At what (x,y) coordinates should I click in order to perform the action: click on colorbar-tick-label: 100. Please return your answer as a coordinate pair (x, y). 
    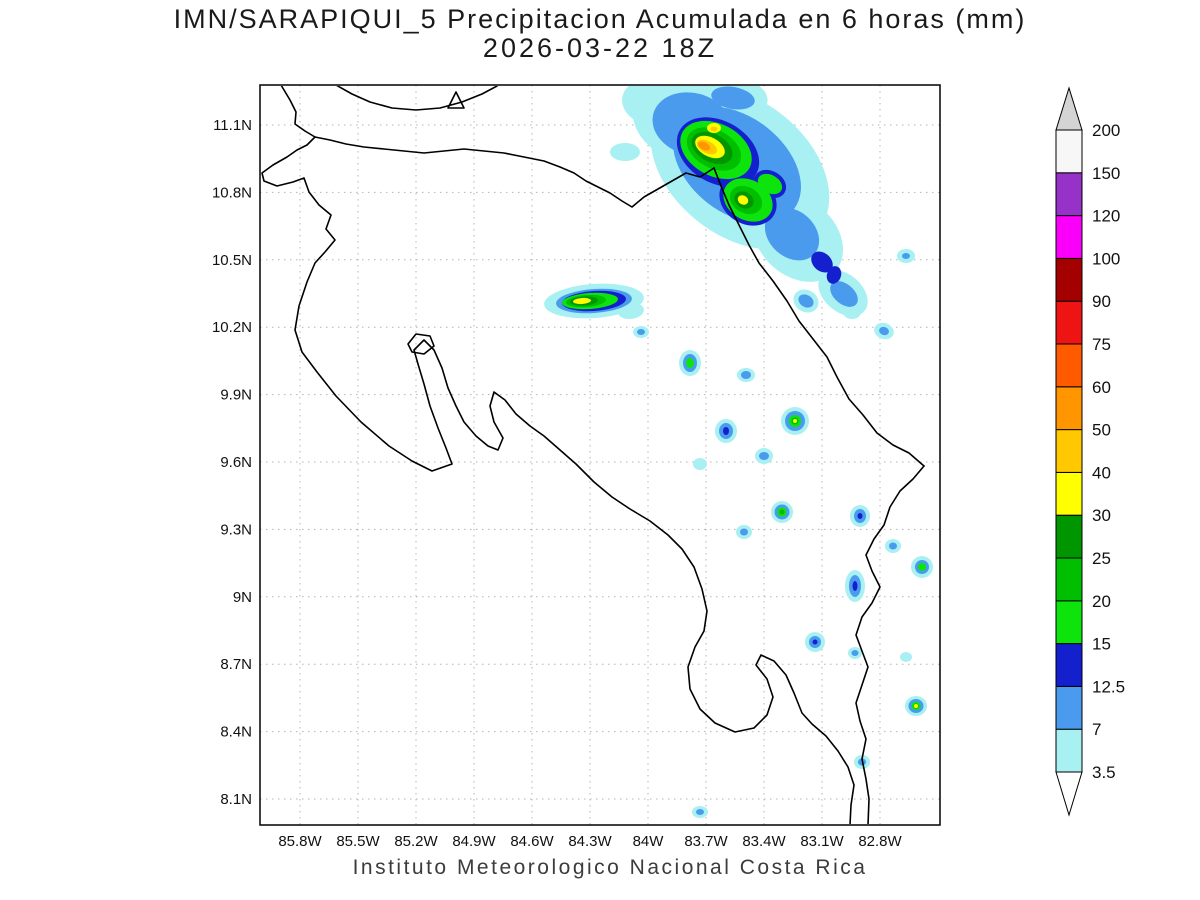
    Looking at the image, I should click on (1106, 258).